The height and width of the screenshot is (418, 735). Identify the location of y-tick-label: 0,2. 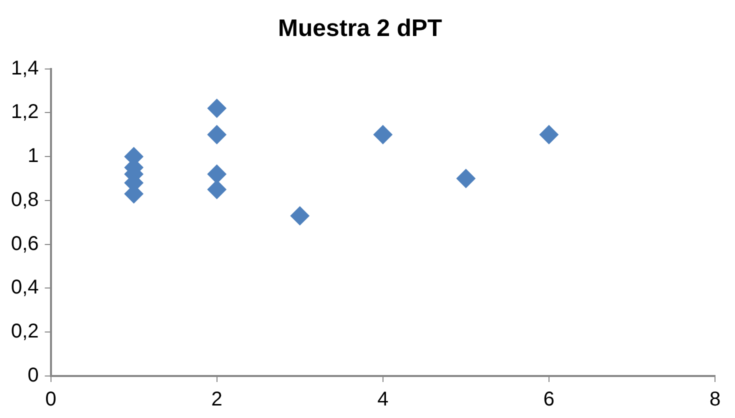
(24, 331).